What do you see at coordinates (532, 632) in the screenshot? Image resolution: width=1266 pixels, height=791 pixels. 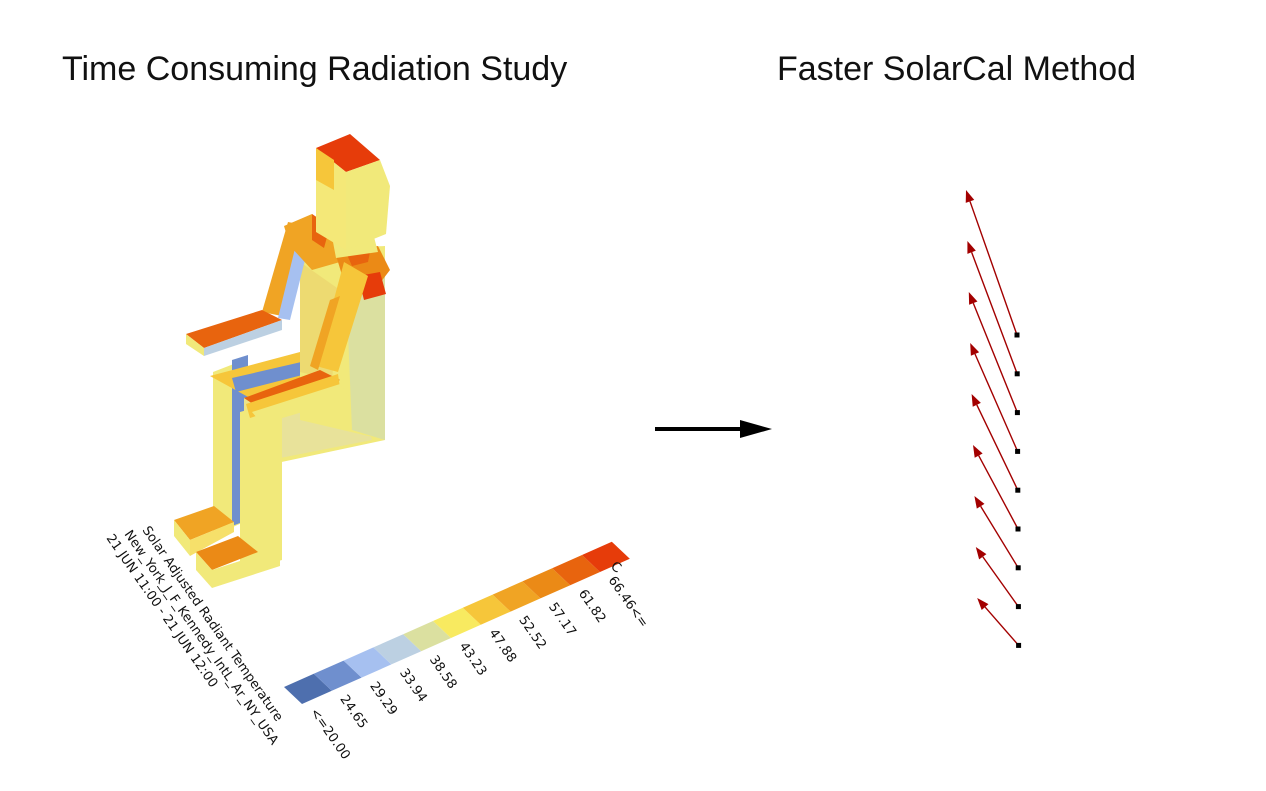 I see `legend-tick-label: 52.52` at bounding box center [532, 632].